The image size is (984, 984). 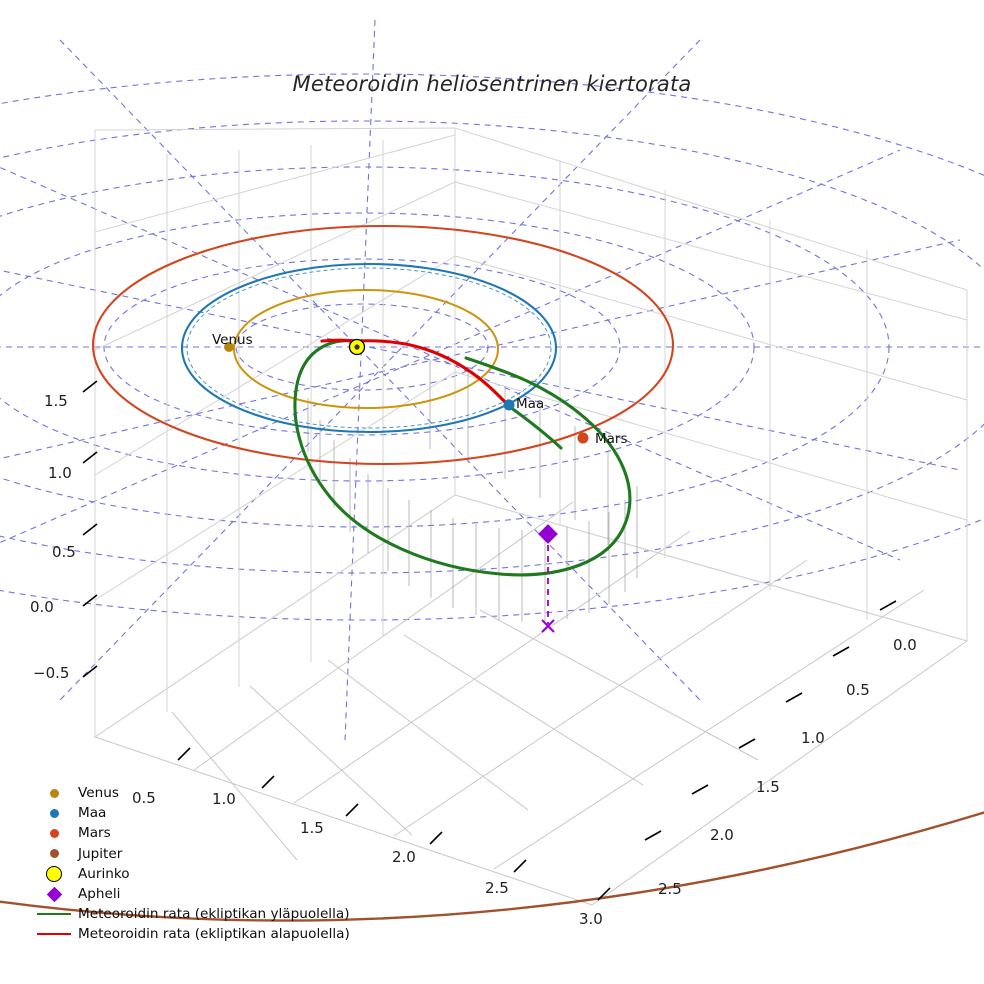 I want to click on marker-apheli, so click(x=548, y=534).